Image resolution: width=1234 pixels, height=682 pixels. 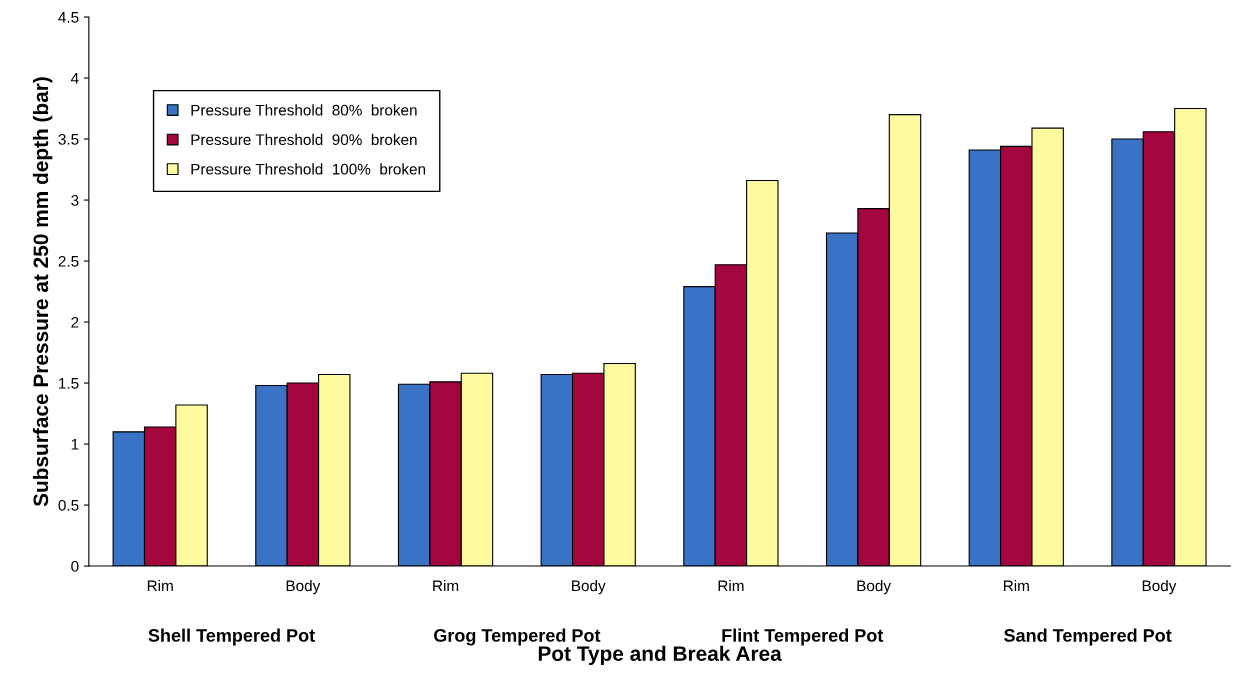 I want to click on legend-label: Pressure Threshold 100% broken, so click(x=308, y=169).